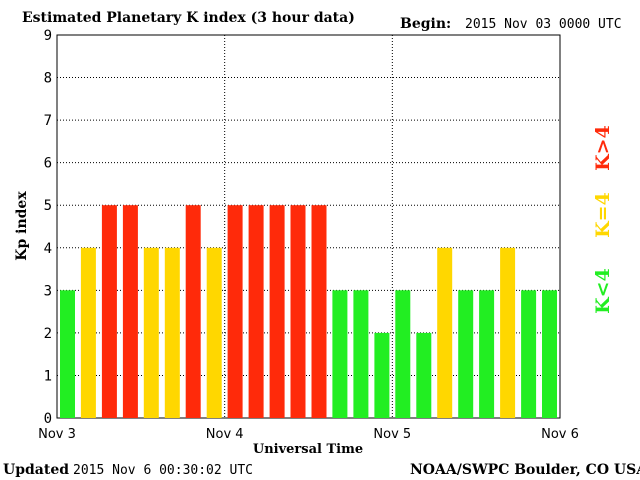  I want to click on y-tick-label: 4, so click(48, 249).